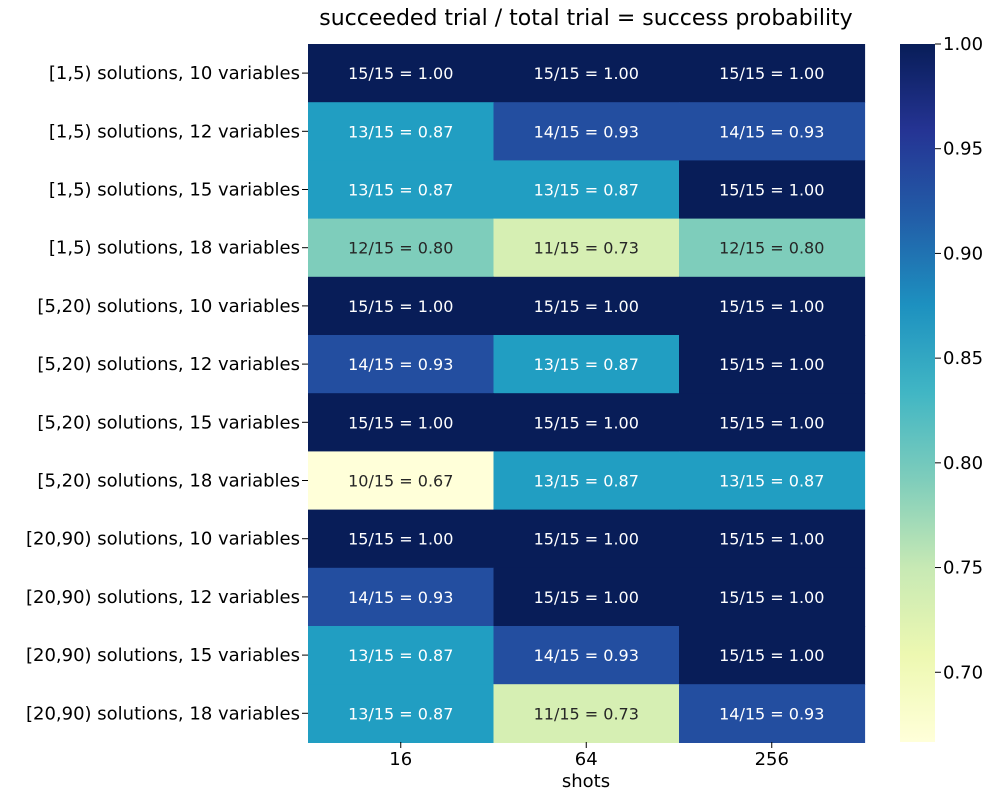  Describe the element at coordinates (963, 149) in the screenshot. I see `colorbar-tick-label: 0.95` at that location.